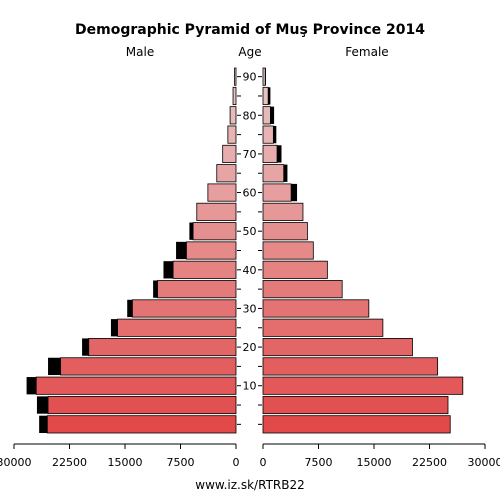 This screenshot has width=500, height=500. I want to click on age-label: Age, so click(249, 52).